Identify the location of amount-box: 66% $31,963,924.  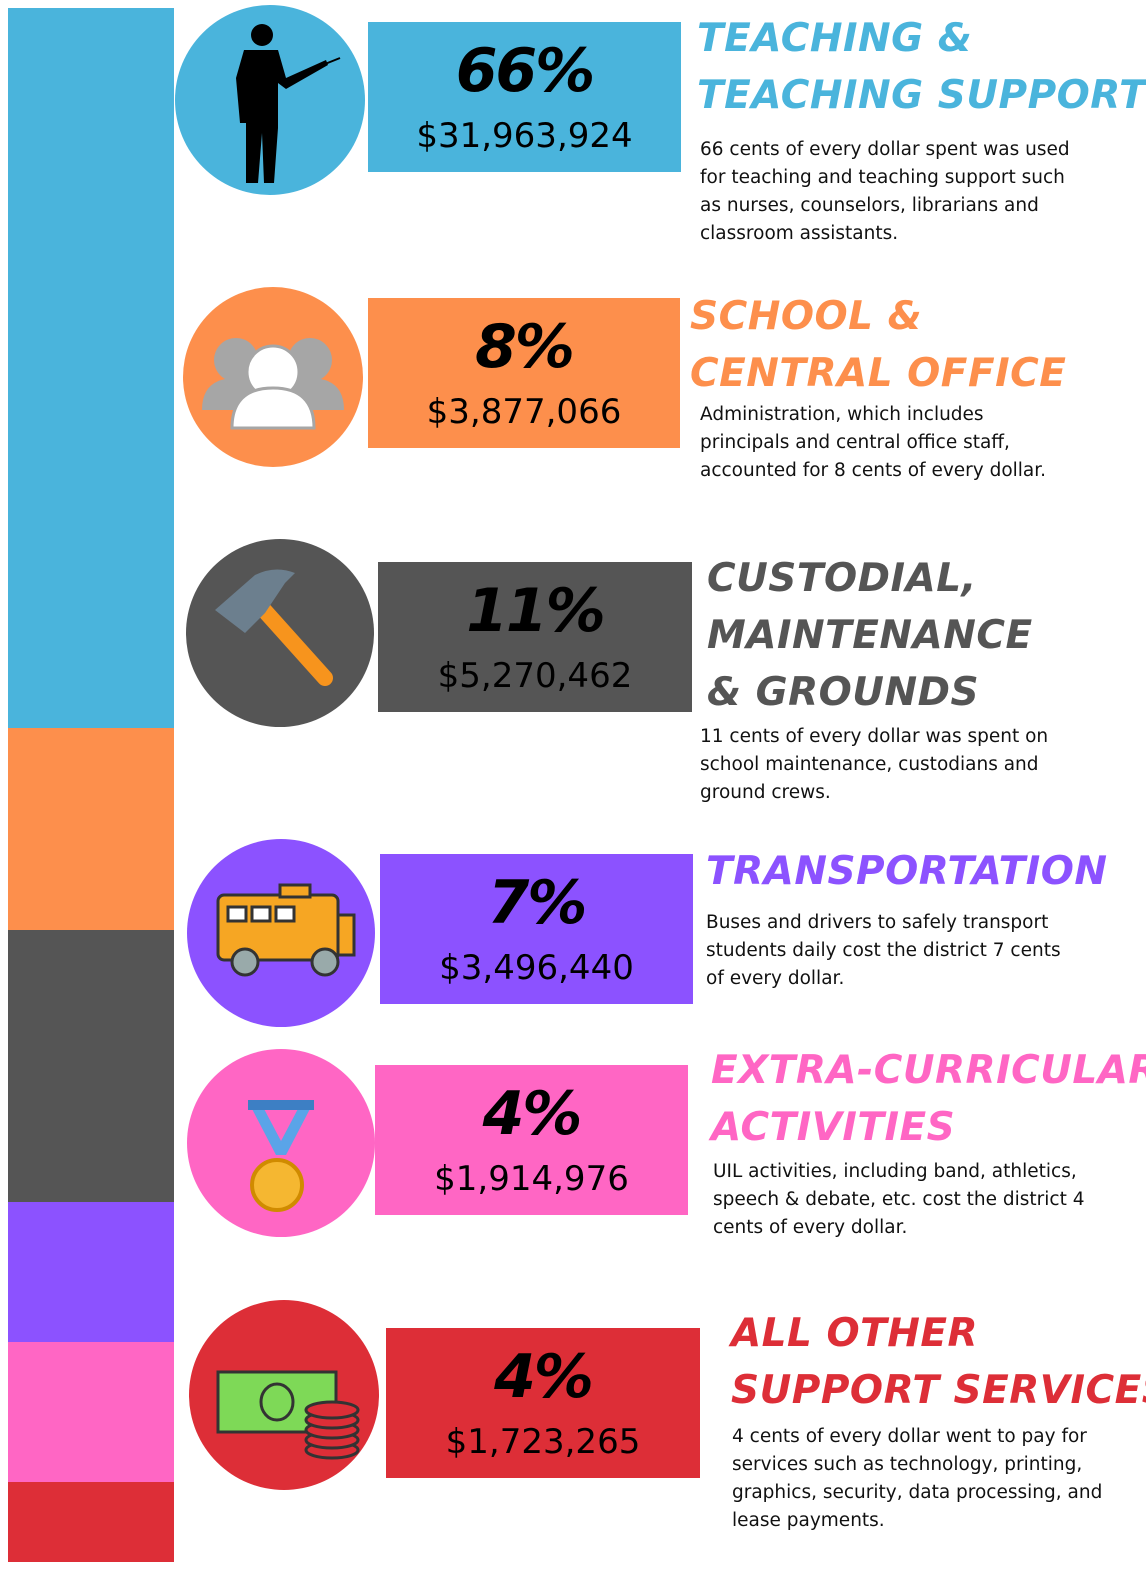
(524, 97).